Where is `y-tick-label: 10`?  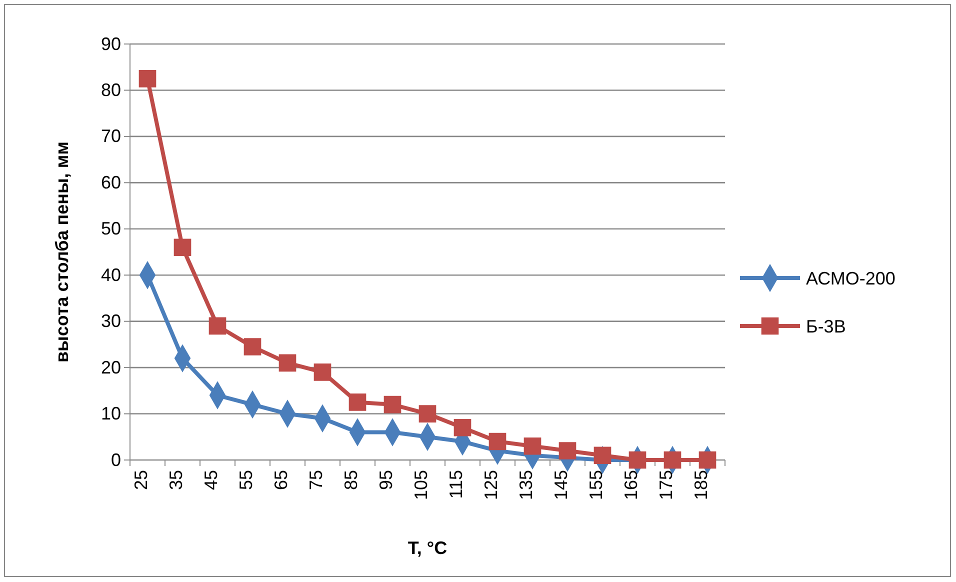 y-tick-label: 10 is located at coordinates (110, 414).